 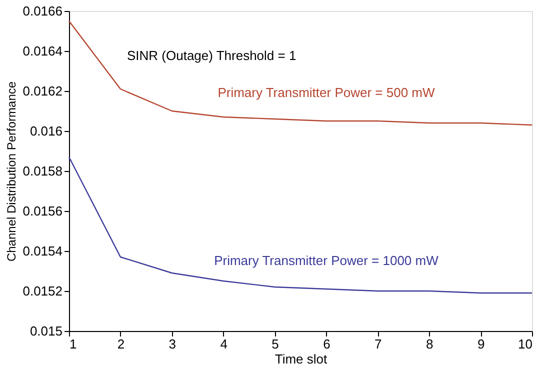 I want to click on series-label: Primary Transmitter Power = 1000 mW, so click(x=327, y=260).